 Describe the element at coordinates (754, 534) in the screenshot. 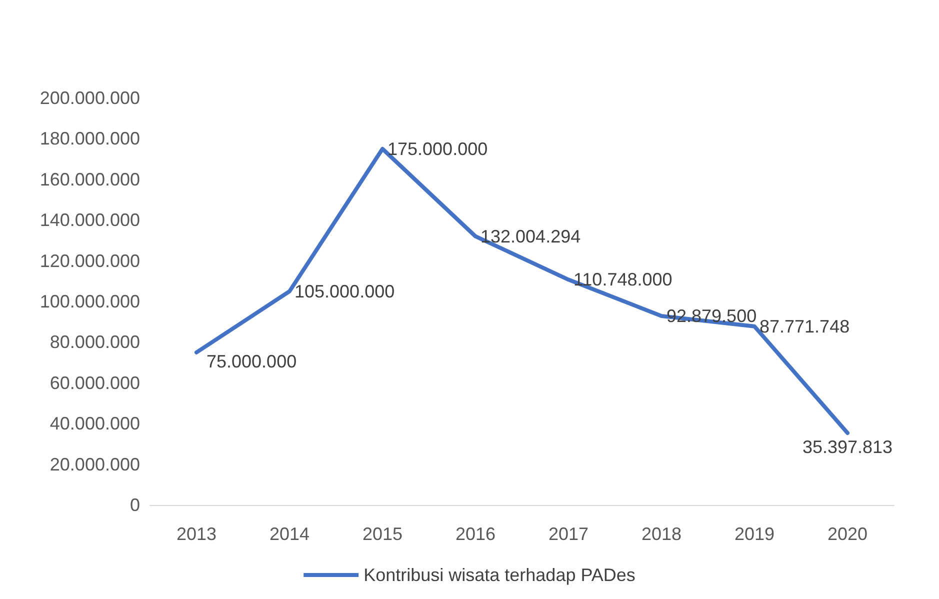

I see `x-tick-label: 2019` at that location.